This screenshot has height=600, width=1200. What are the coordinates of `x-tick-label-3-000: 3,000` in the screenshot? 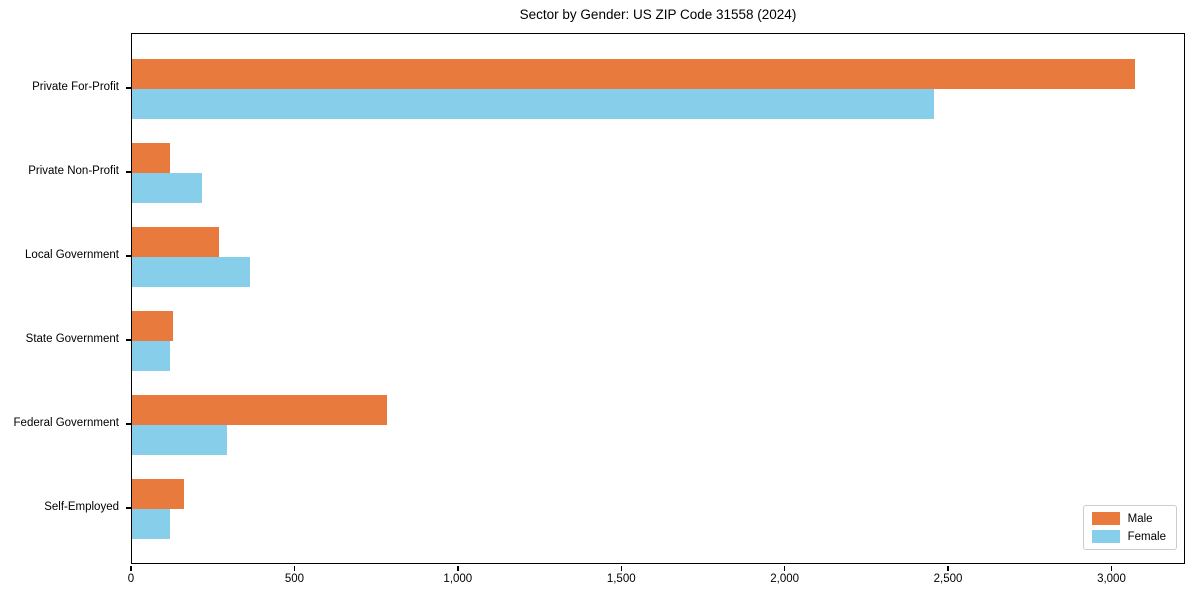 It's located at (1111, 579).